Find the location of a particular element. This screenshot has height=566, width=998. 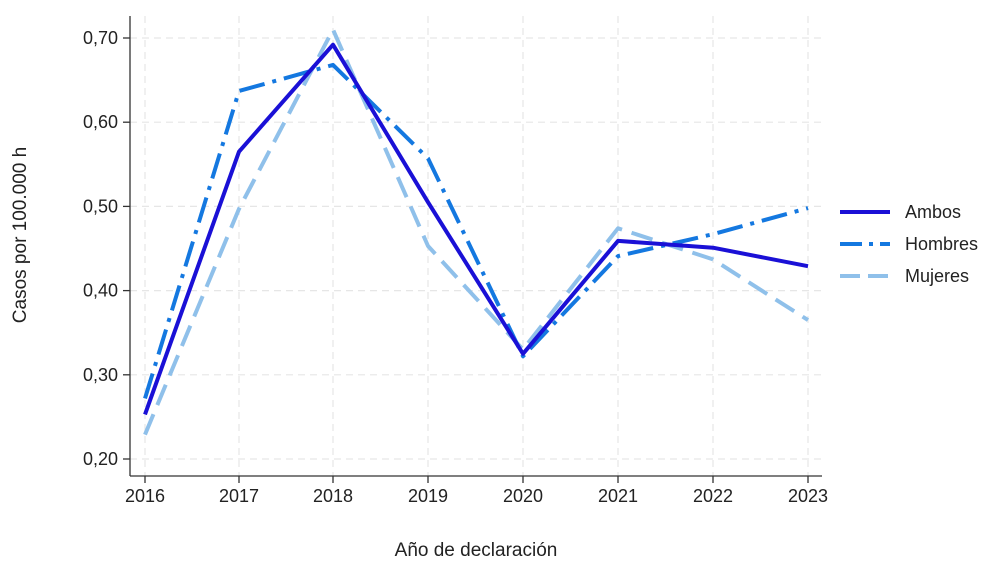

y-tick-label: 0,40 is located at coordinates (100, 291).